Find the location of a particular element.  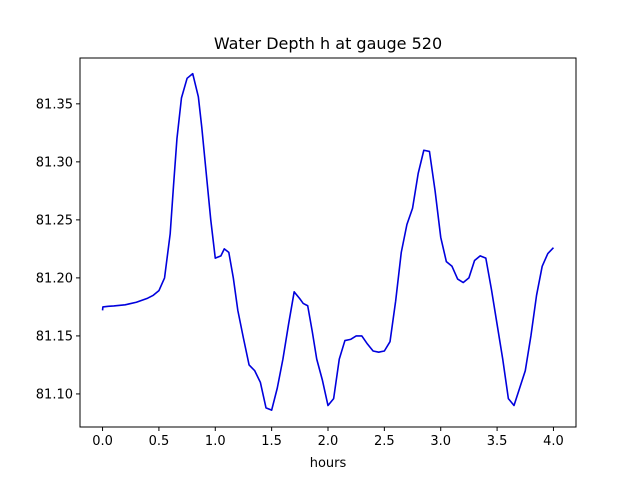

x-tick-label: 0.5 is located at coordinates (159, 441).